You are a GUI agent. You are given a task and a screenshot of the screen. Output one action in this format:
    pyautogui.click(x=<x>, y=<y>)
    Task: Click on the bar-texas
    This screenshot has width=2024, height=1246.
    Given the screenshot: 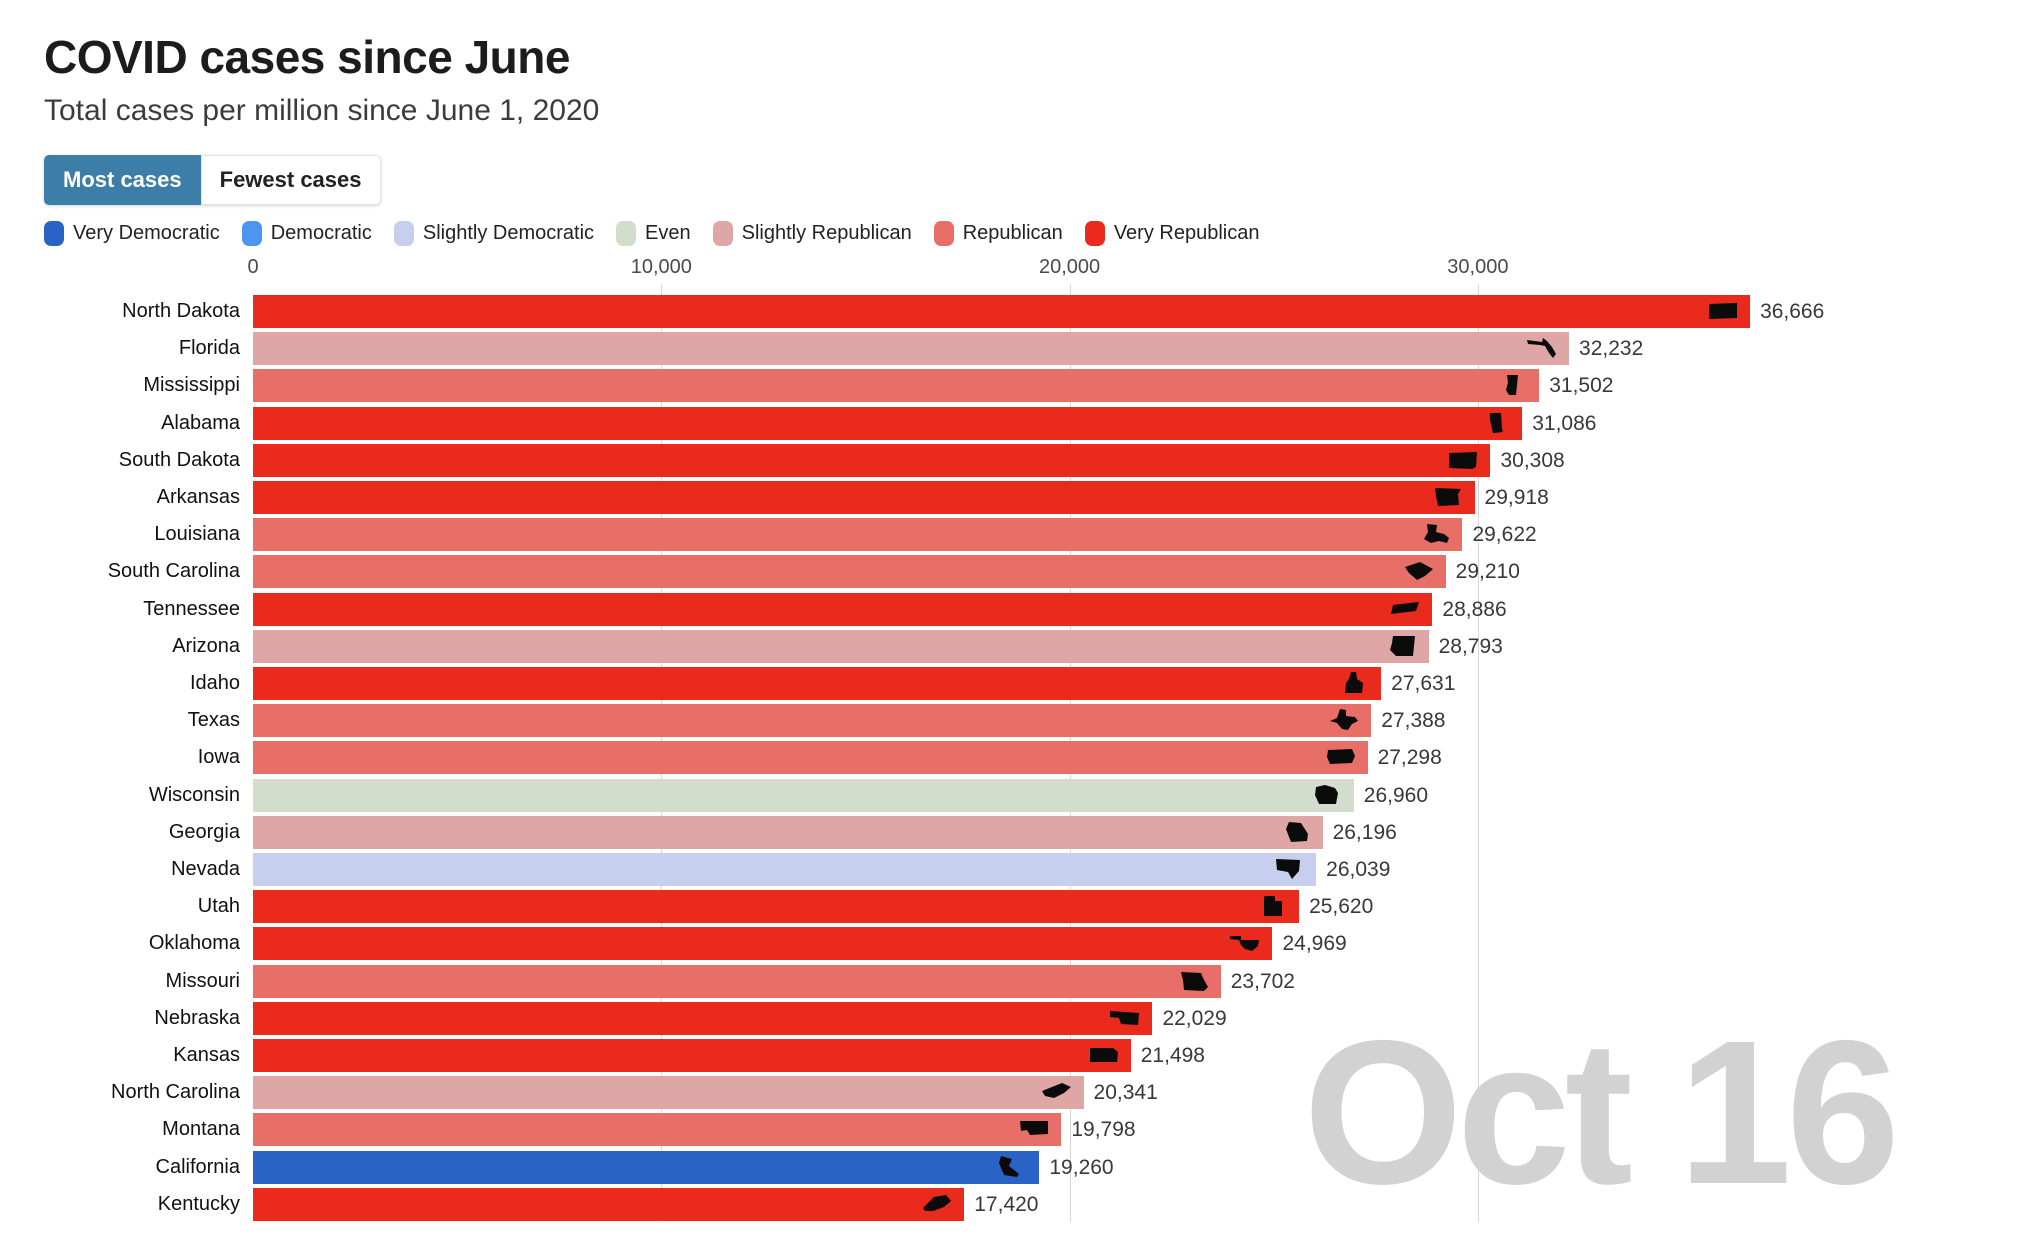 What is the action you would take?
    pyautogui.click(x=812, y=721)
    